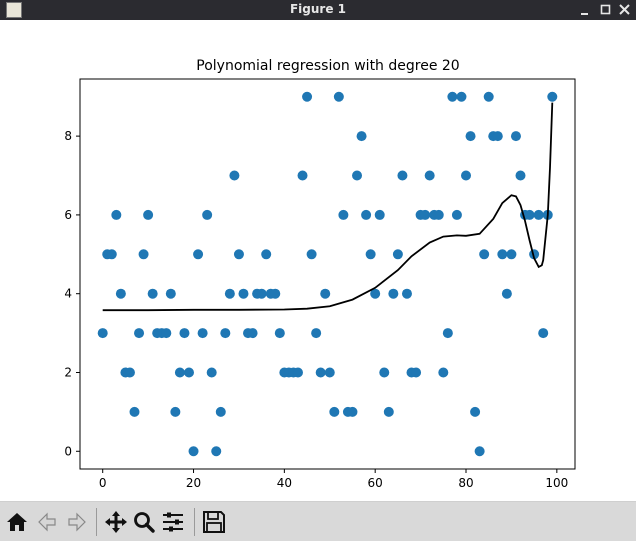 The image size is (636, 541). Describe the element at coordinates (144, 522) in the screenshot. I see `magnifier-icon` at that location.